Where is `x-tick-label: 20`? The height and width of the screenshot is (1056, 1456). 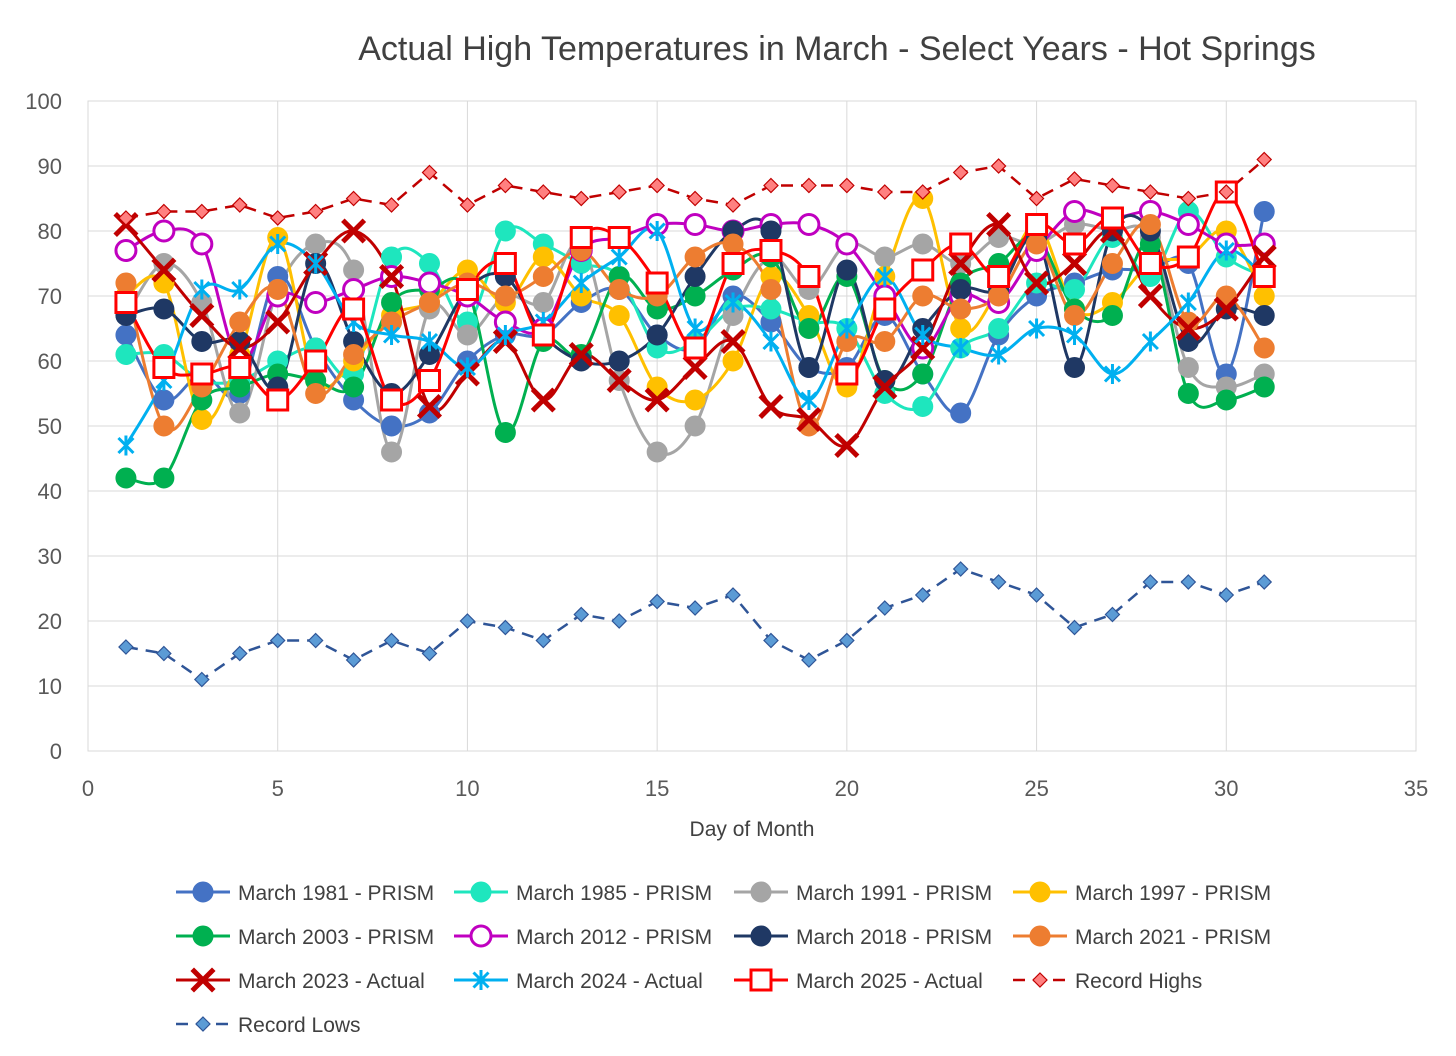 x-tick-label: 20 is located at coordinates (847, 788).